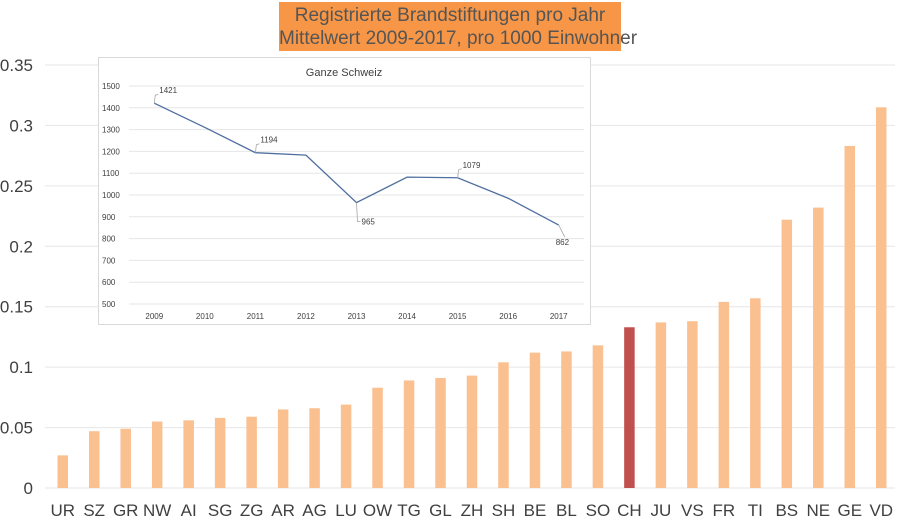  Describe the element at coordinates (629, 407) in the screenshot. I see `bar-ch` at that location.